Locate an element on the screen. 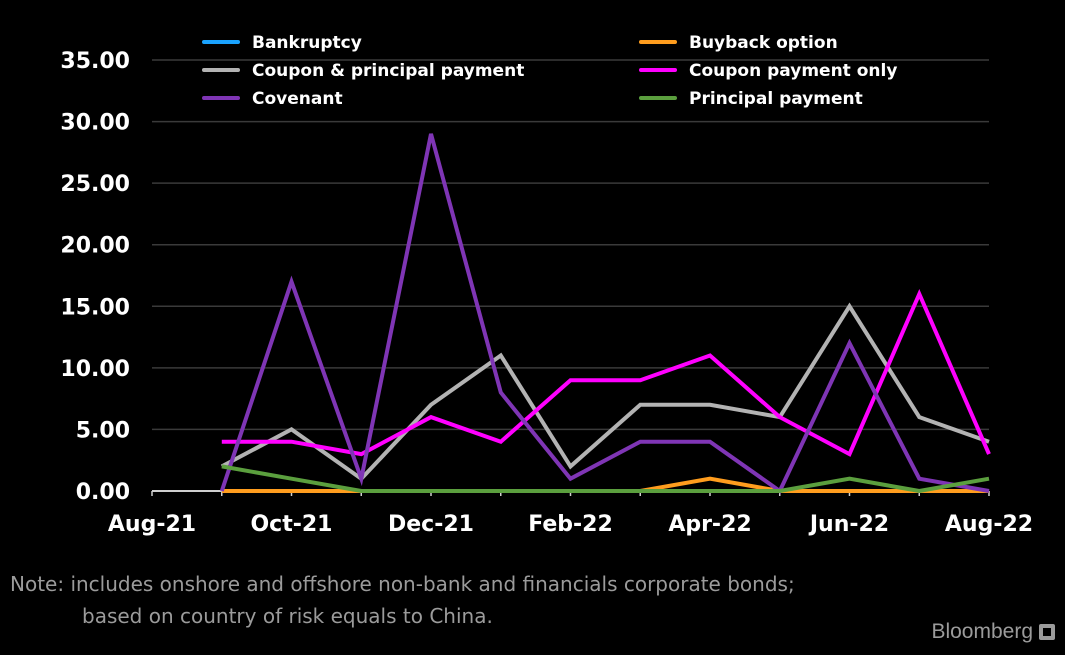  legend-label-covenant: Covenant is located at coordinates (297, 99).